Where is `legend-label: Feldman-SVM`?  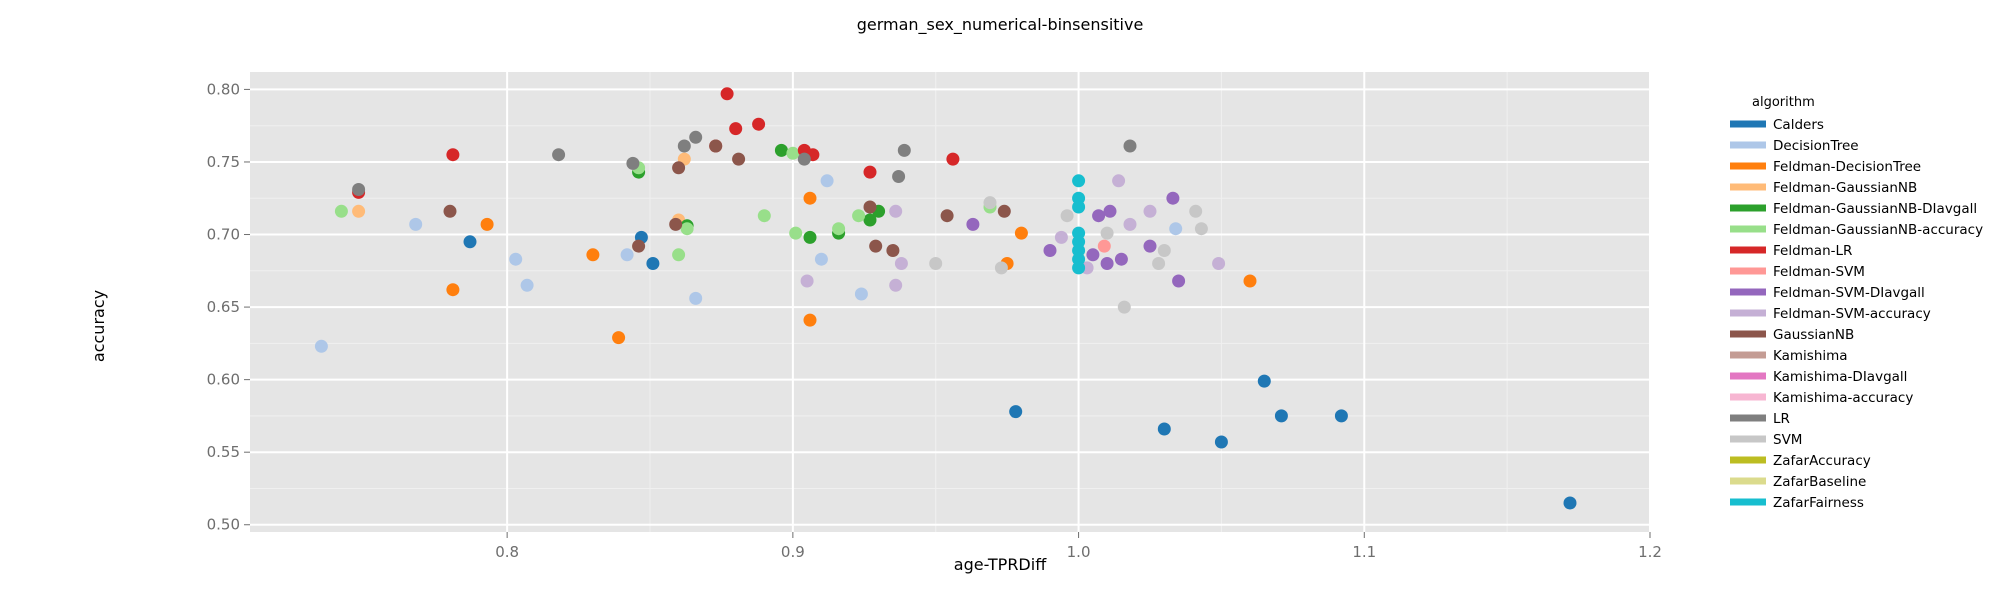
legend-label: Feldman-SVM is located at coordinates (1819, 272).